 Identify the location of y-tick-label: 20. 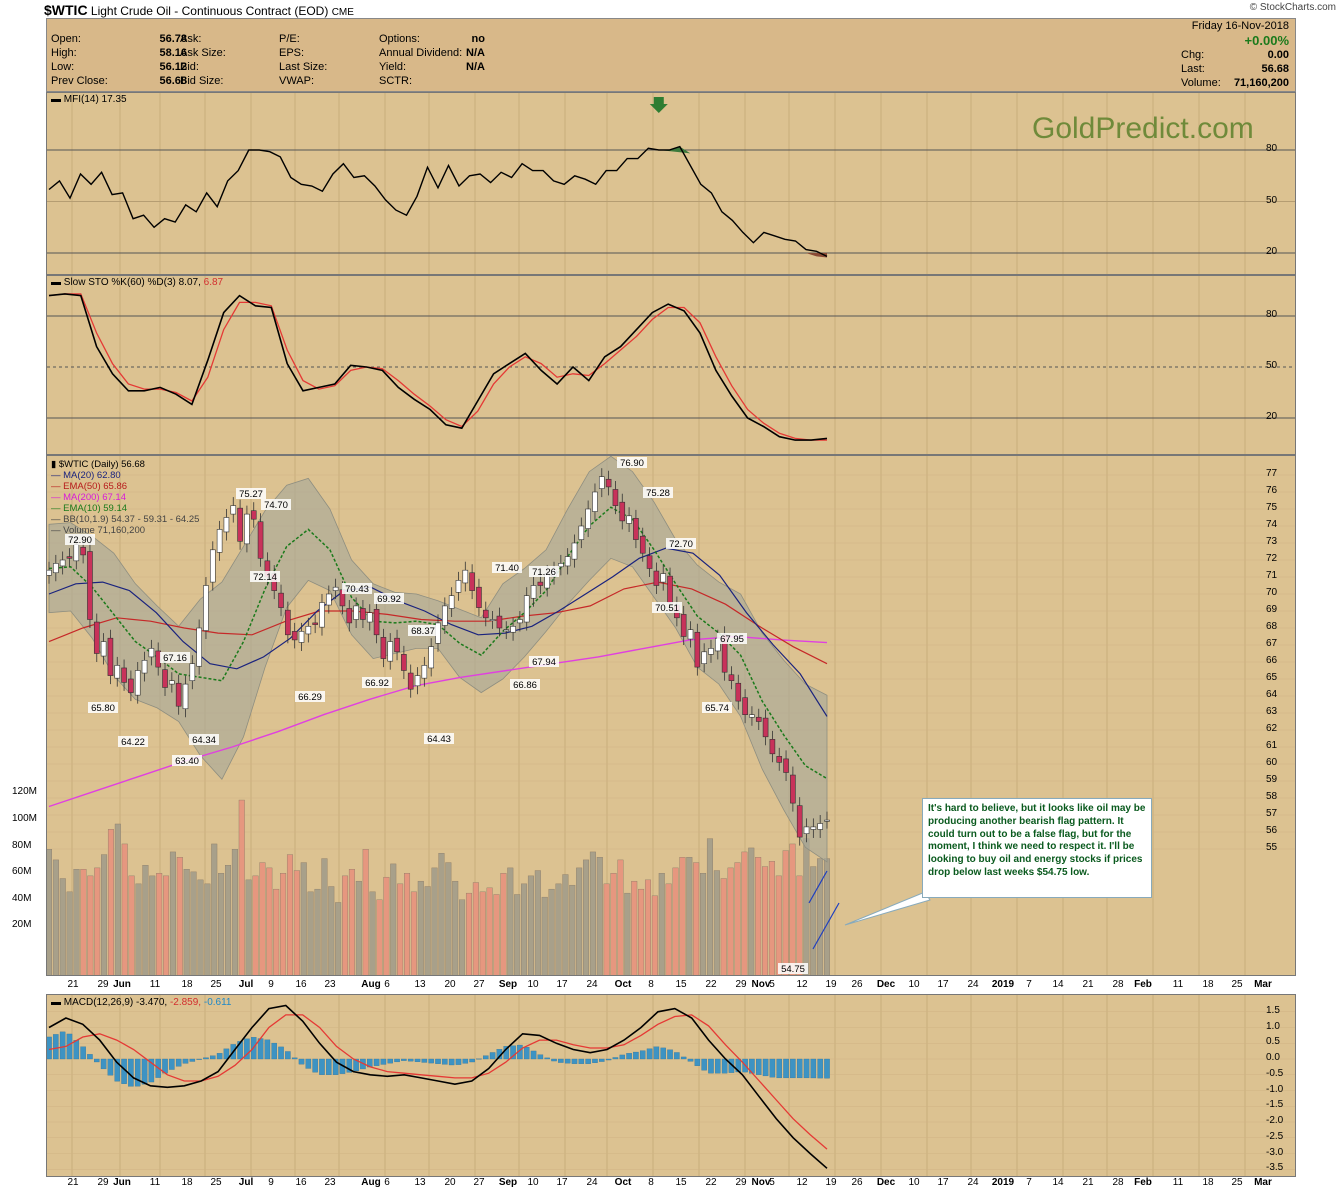
(1272, 416).